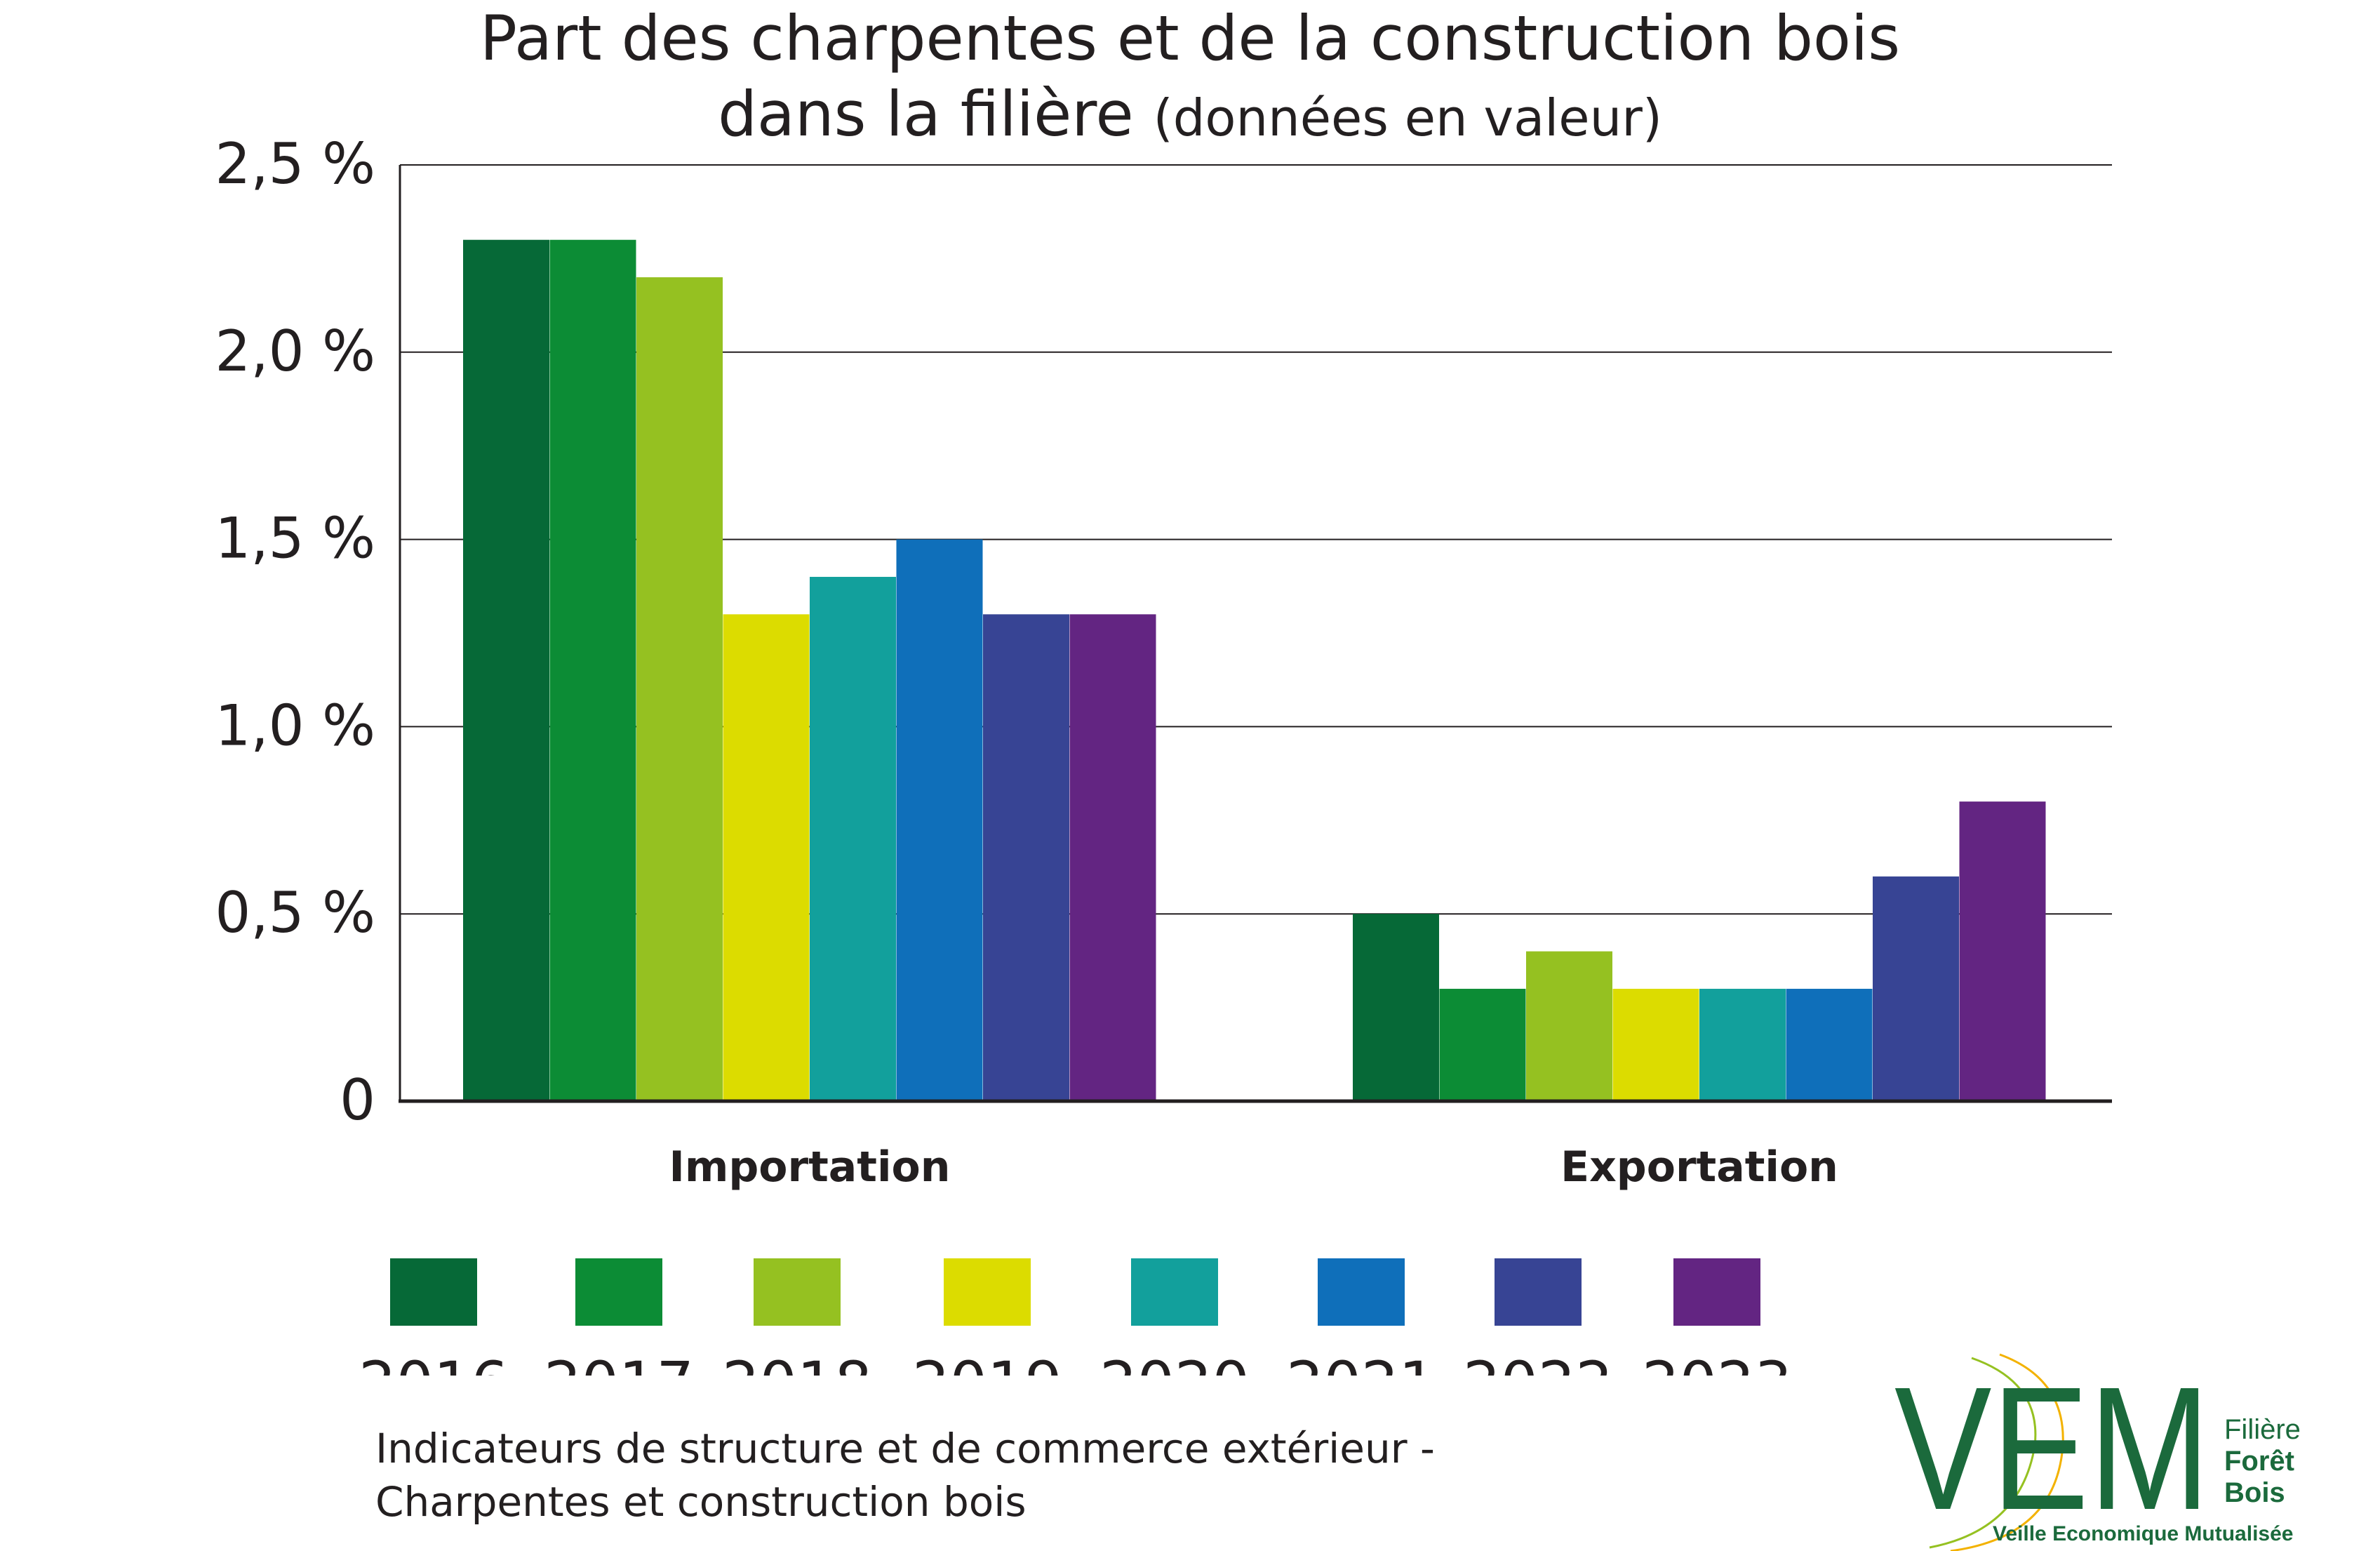 This screenshot has height=1551, width=2380. Describe the element at coordinates (434, 1362) in the screenshot. I see `legend-label-2016: 2016` at that location.